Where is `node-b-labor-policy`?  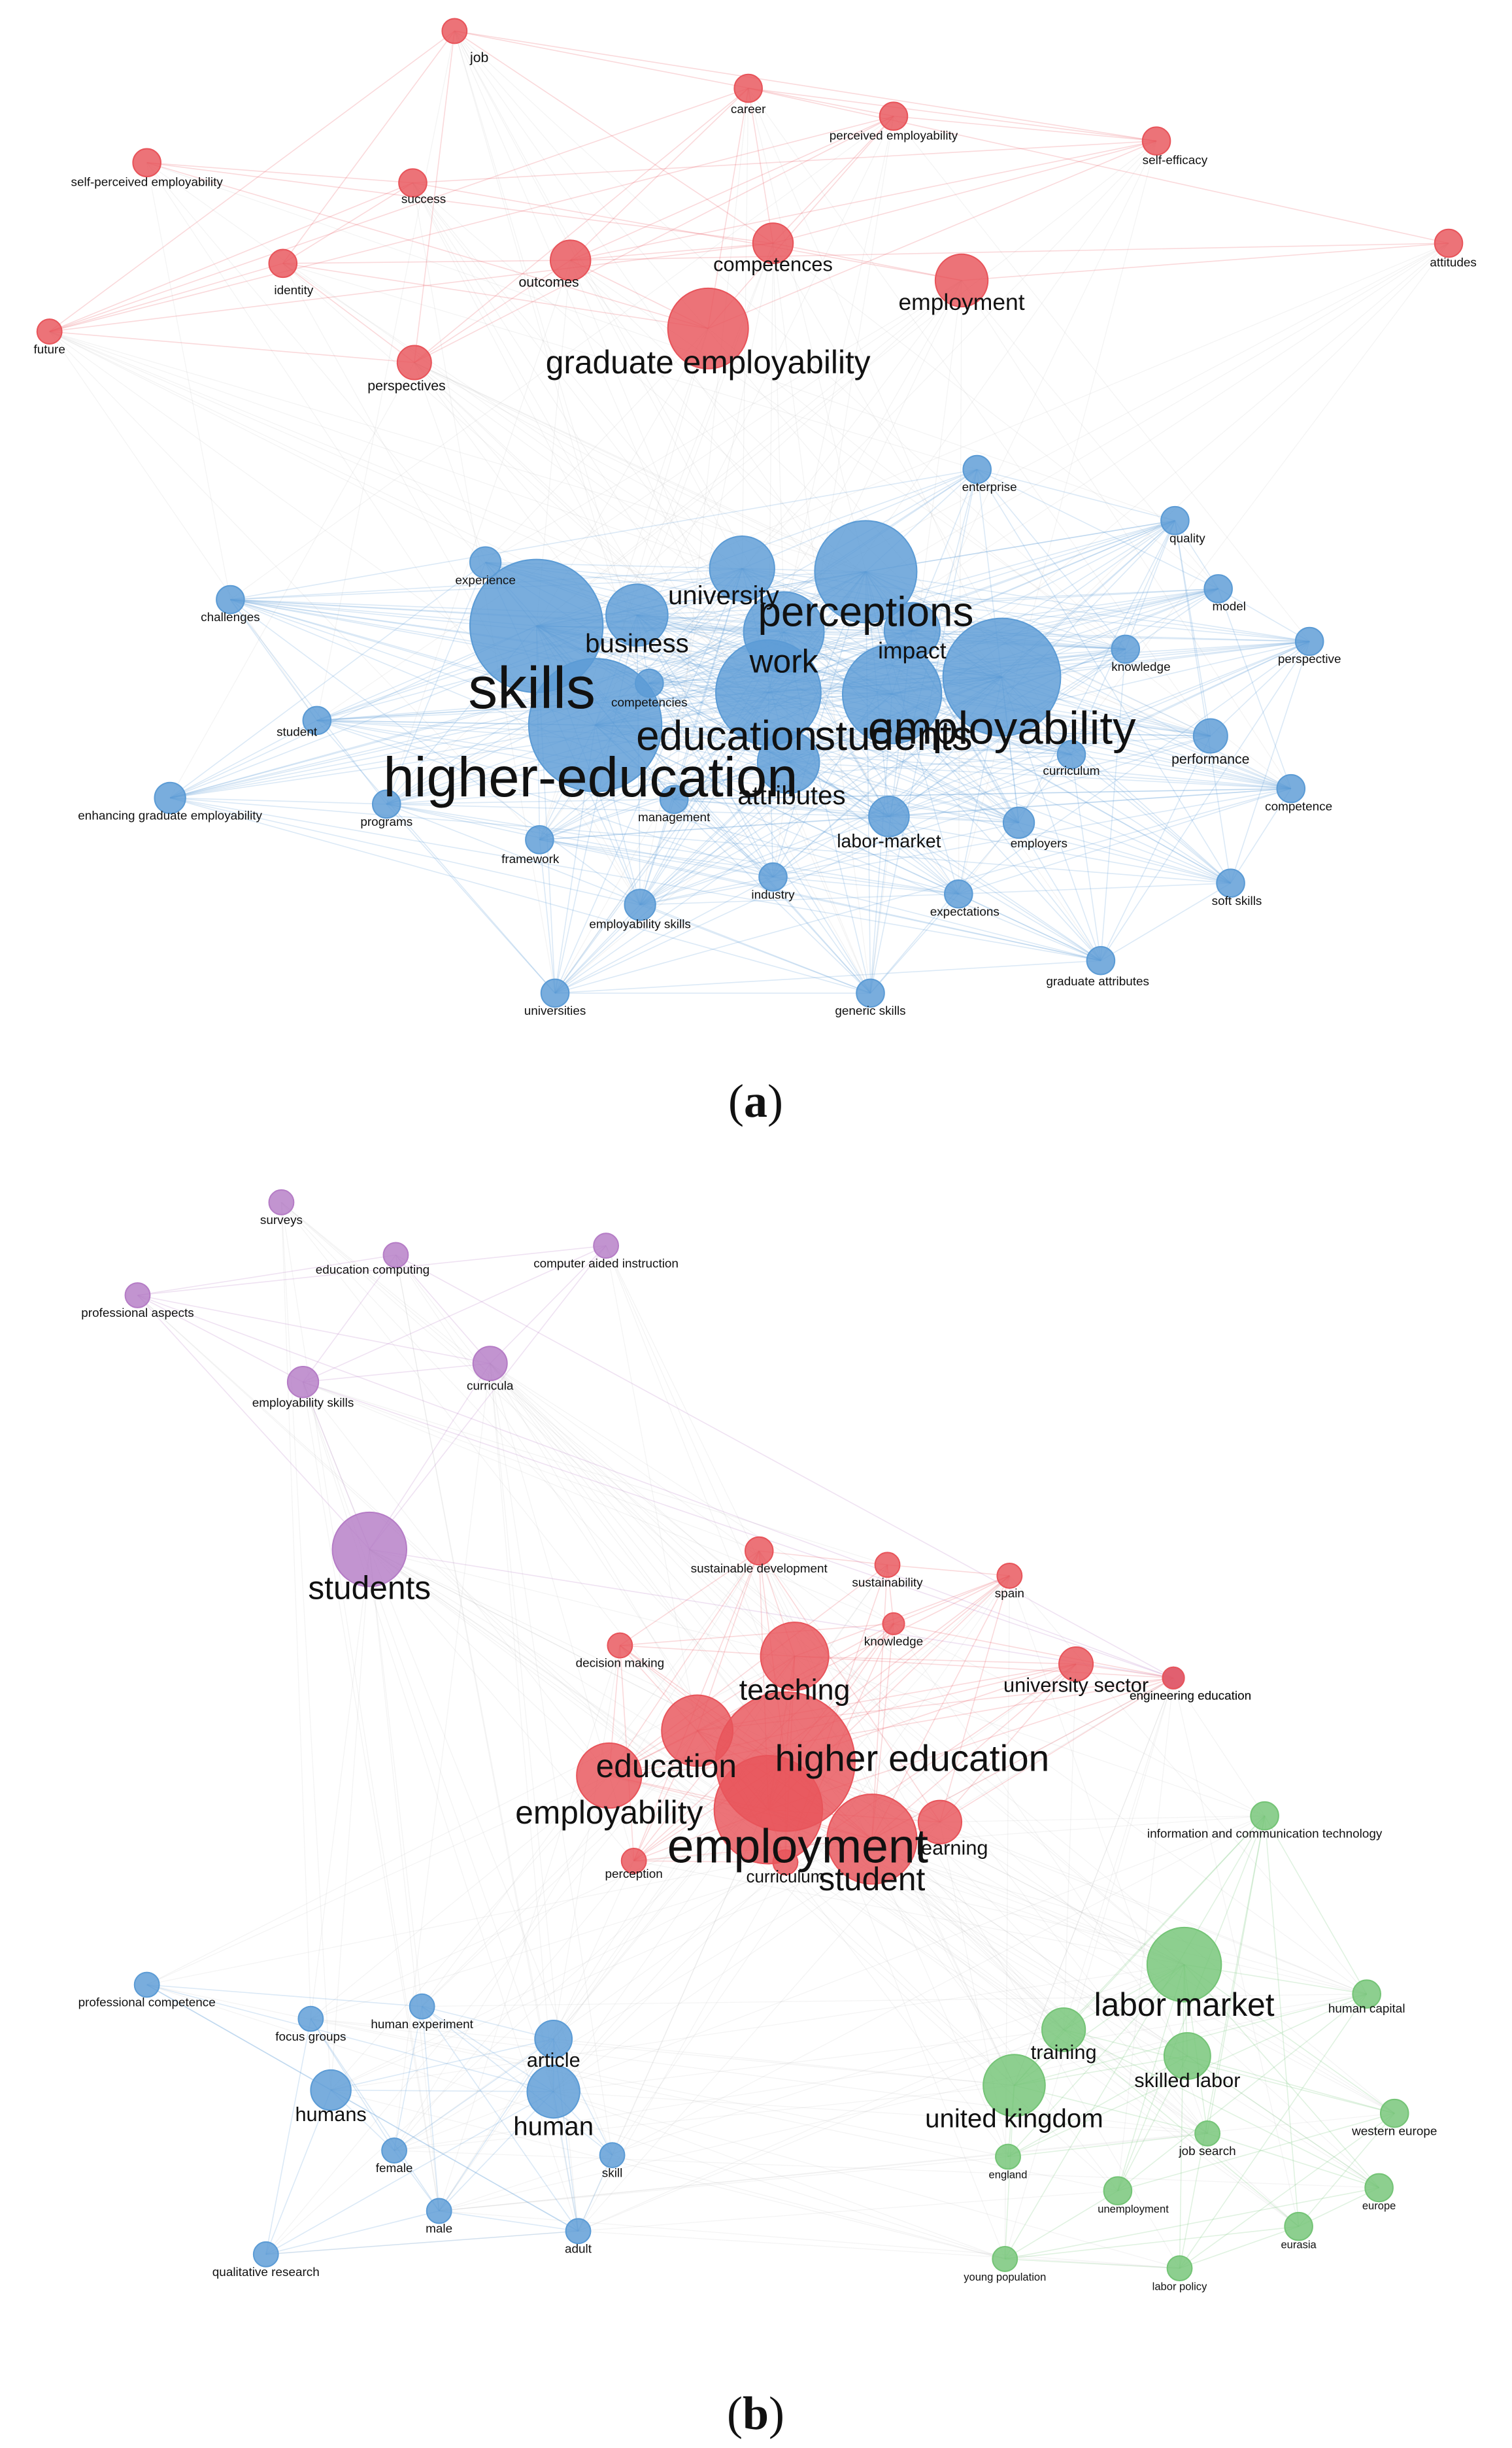 node-b-labor-policy is located at coordinates (1179, 2268).